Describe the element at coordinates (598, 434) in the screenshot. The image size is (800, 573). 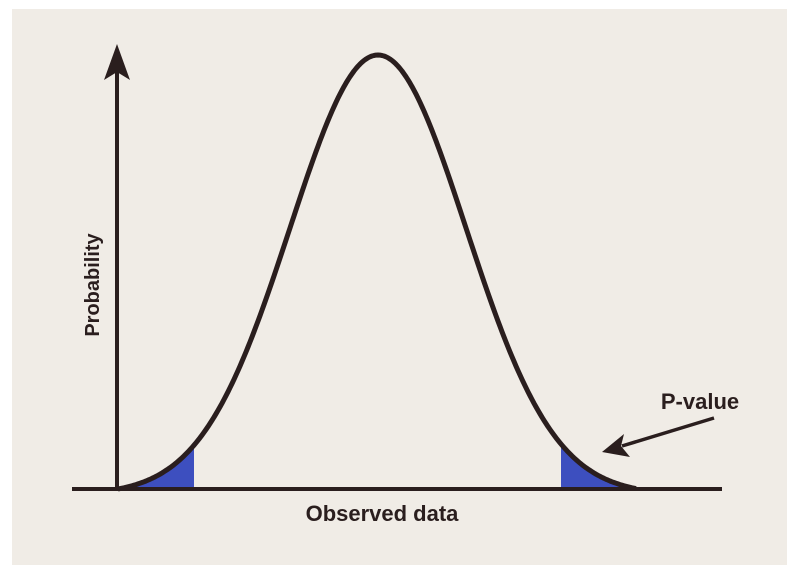
I see `right-tail-region` at that location.